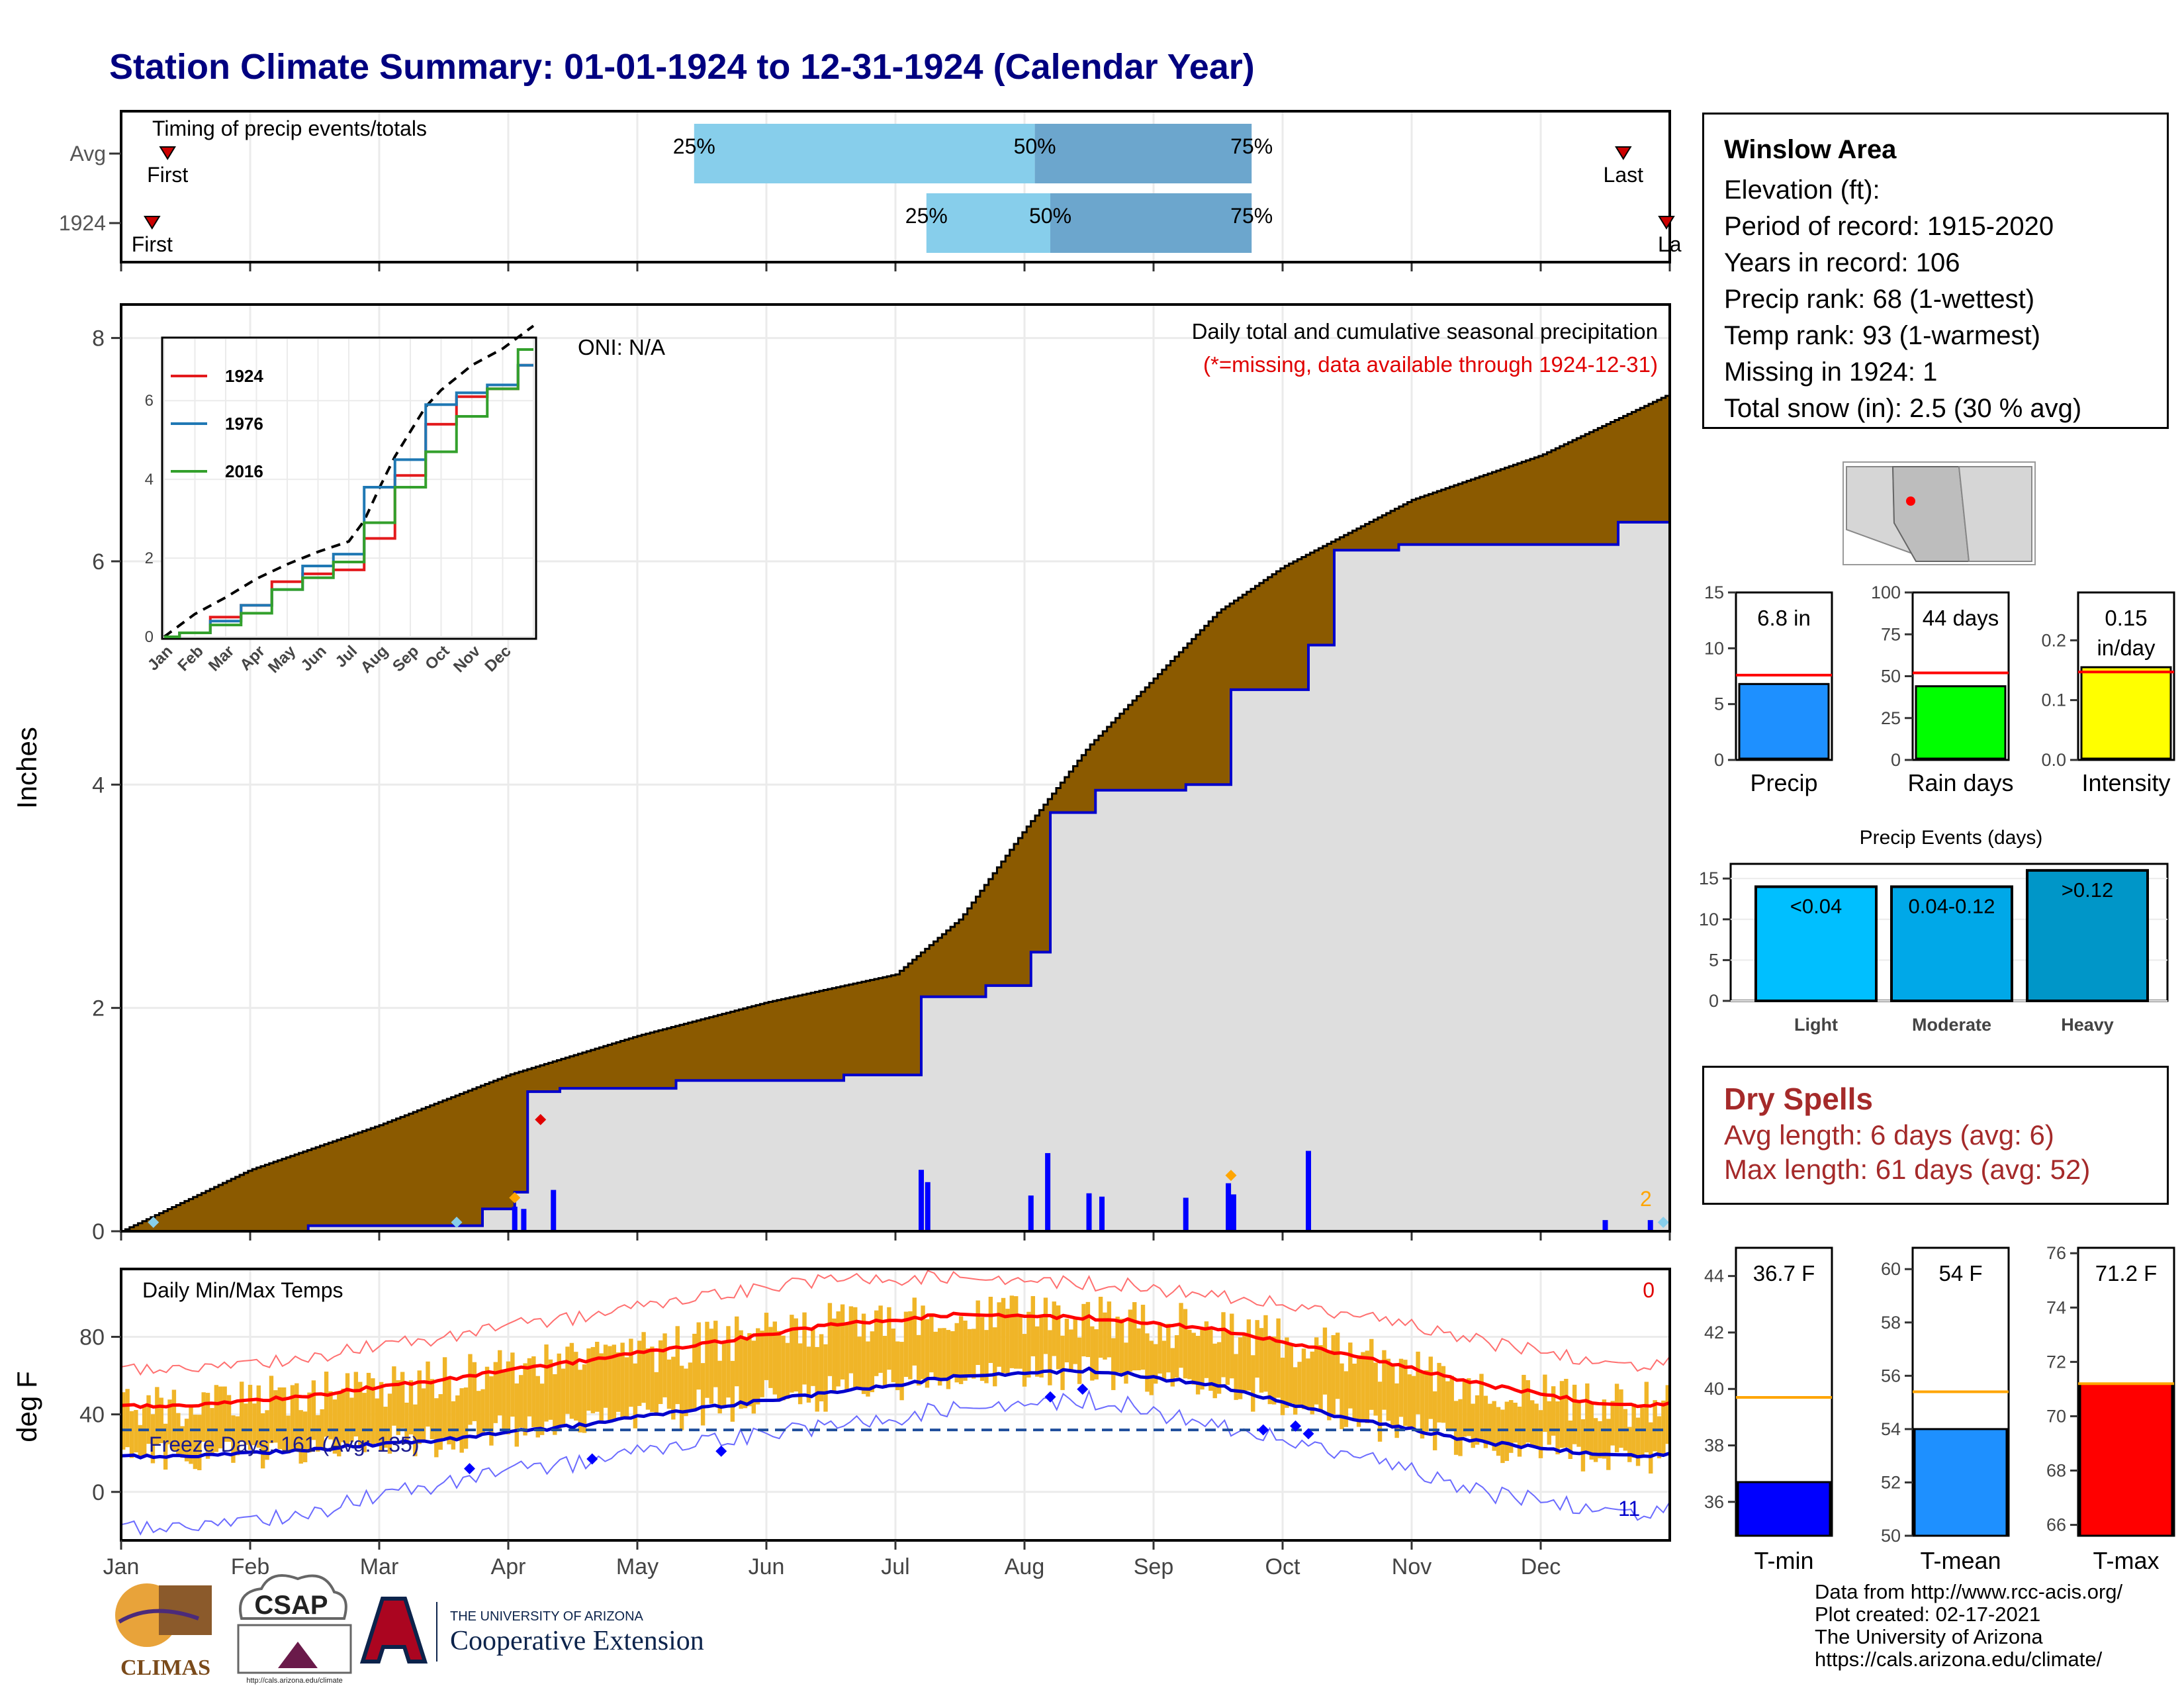  Describe the element at coordinates (1783, 782) in the screenshot. I see `mini-category-label: Precip` at that location.